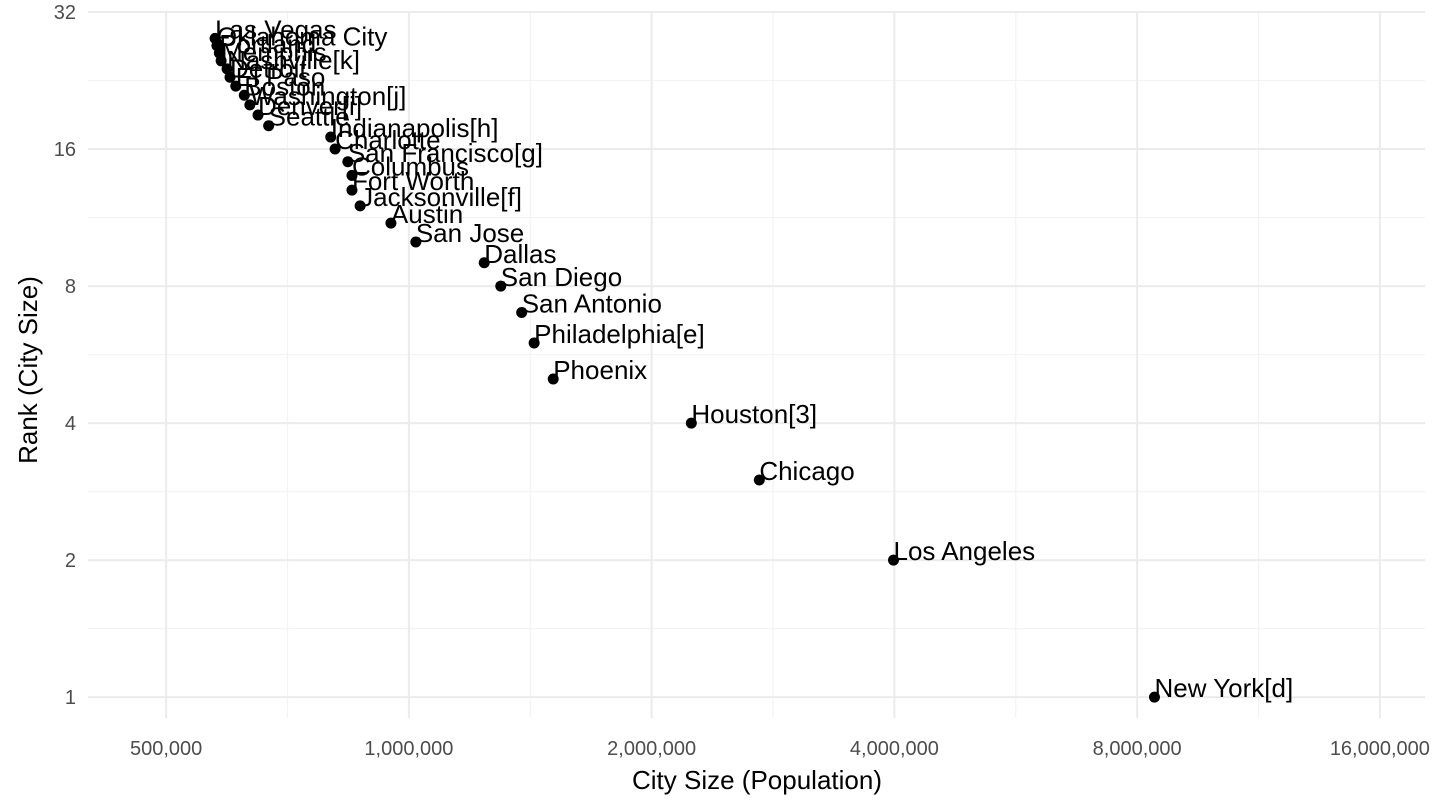 The image size is (1440, 810). I want to click on x-axis-title: City Size (Population), so click(757, 780).